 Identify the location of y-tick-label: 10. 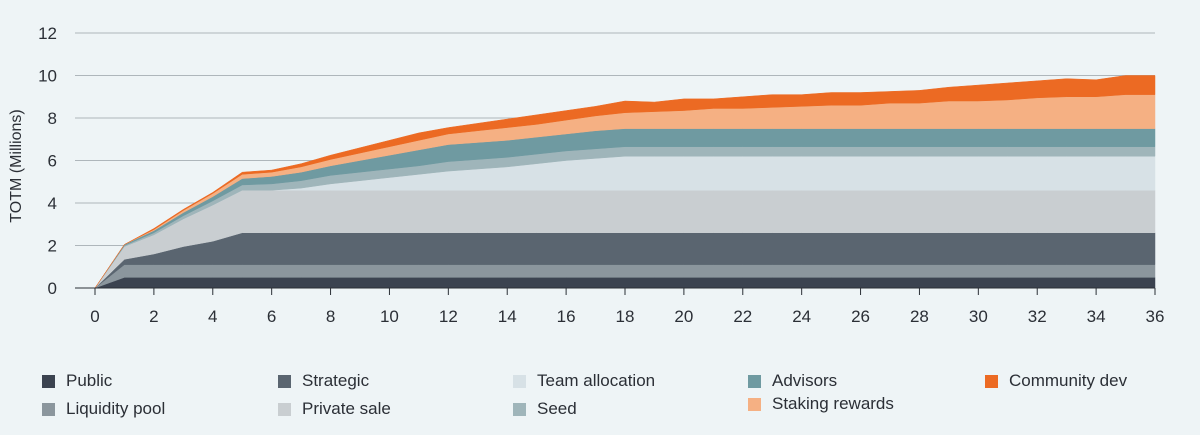
(47, 76).